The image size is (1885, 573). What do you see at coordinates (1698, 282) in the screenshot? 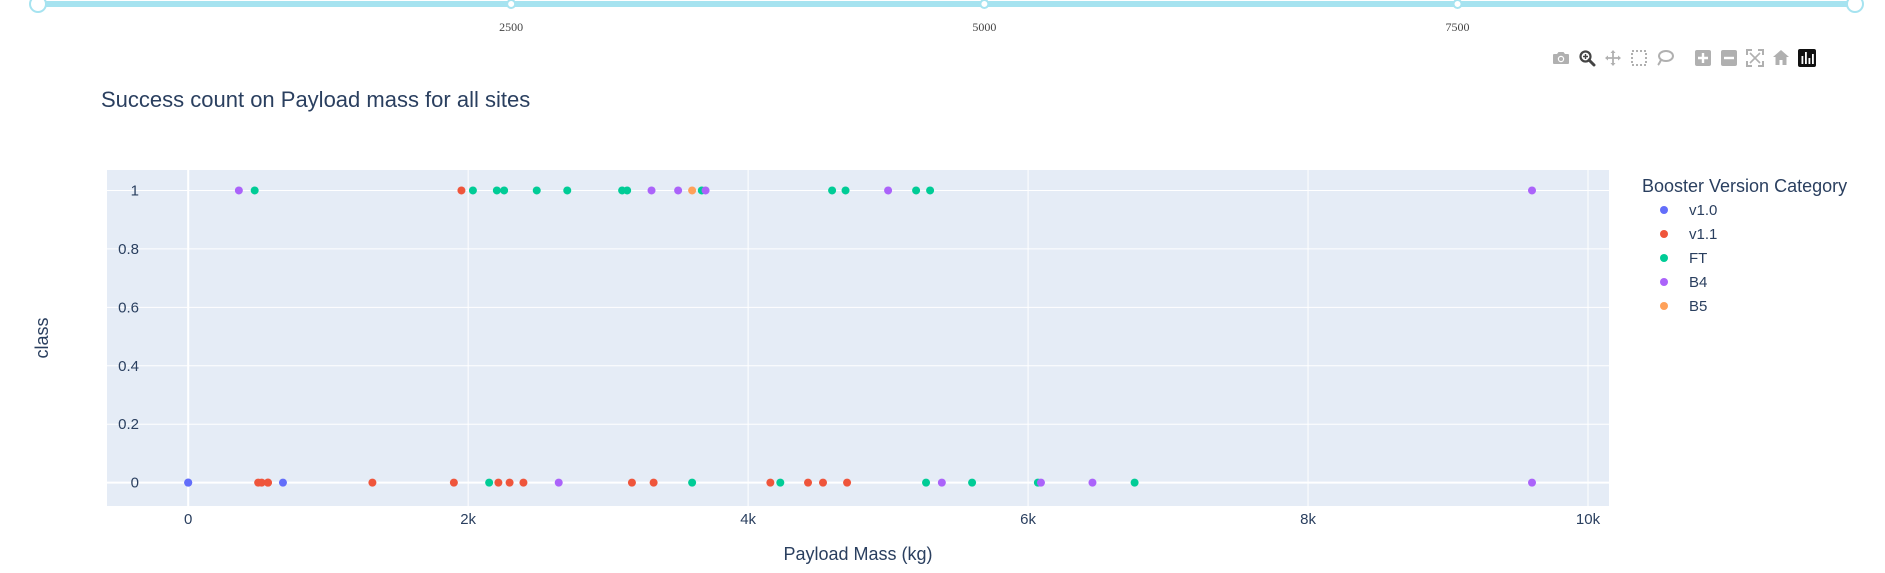
I see `legend-label: B4` at bounding box center [1698, 282].